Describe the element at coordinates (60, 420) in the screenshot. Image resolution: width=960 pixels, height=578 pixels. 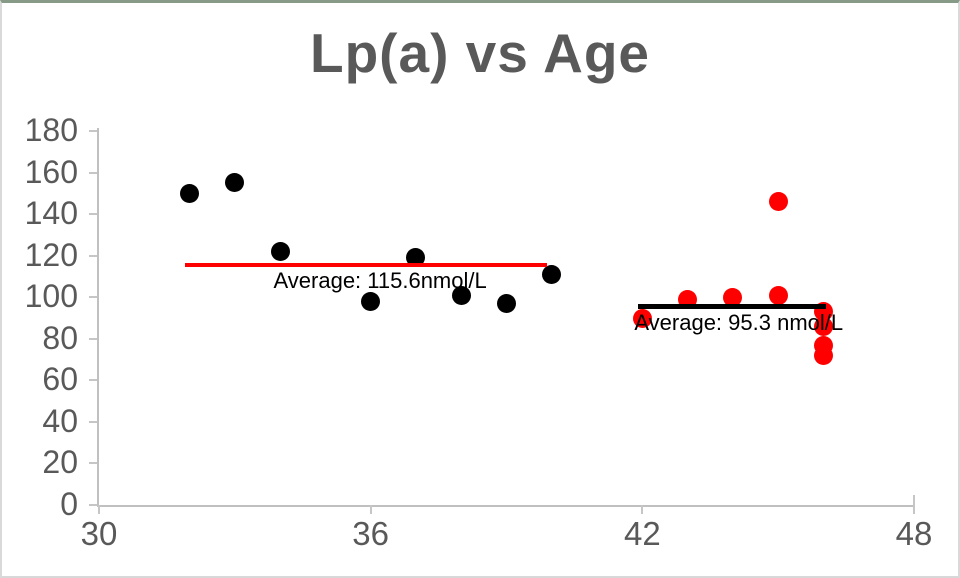
I see `y-axis-tick-label: 40` at that location.